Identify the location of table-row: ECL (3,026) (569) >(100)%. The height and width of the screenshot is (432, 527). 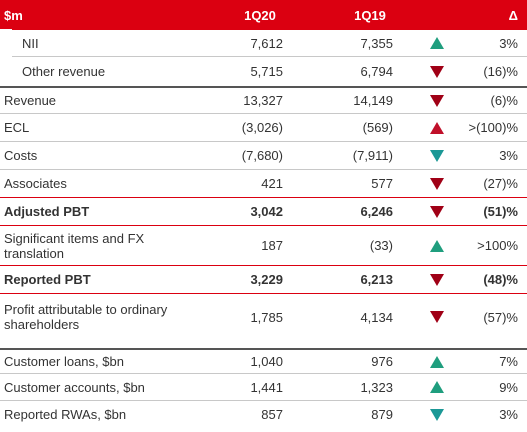
(263, 128).